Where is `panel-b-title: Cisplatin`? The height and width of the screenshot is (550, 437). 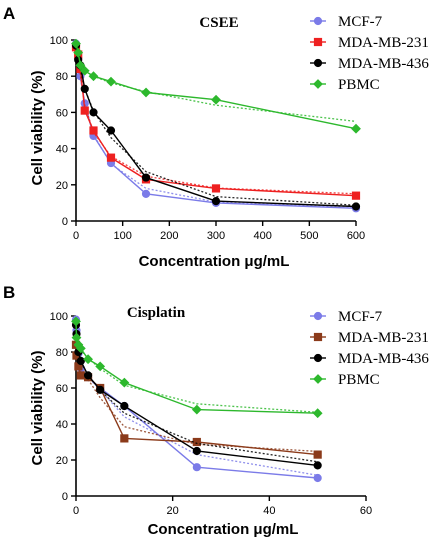 panel-b-title: Cisplatin is located at coordinates (156, 313).